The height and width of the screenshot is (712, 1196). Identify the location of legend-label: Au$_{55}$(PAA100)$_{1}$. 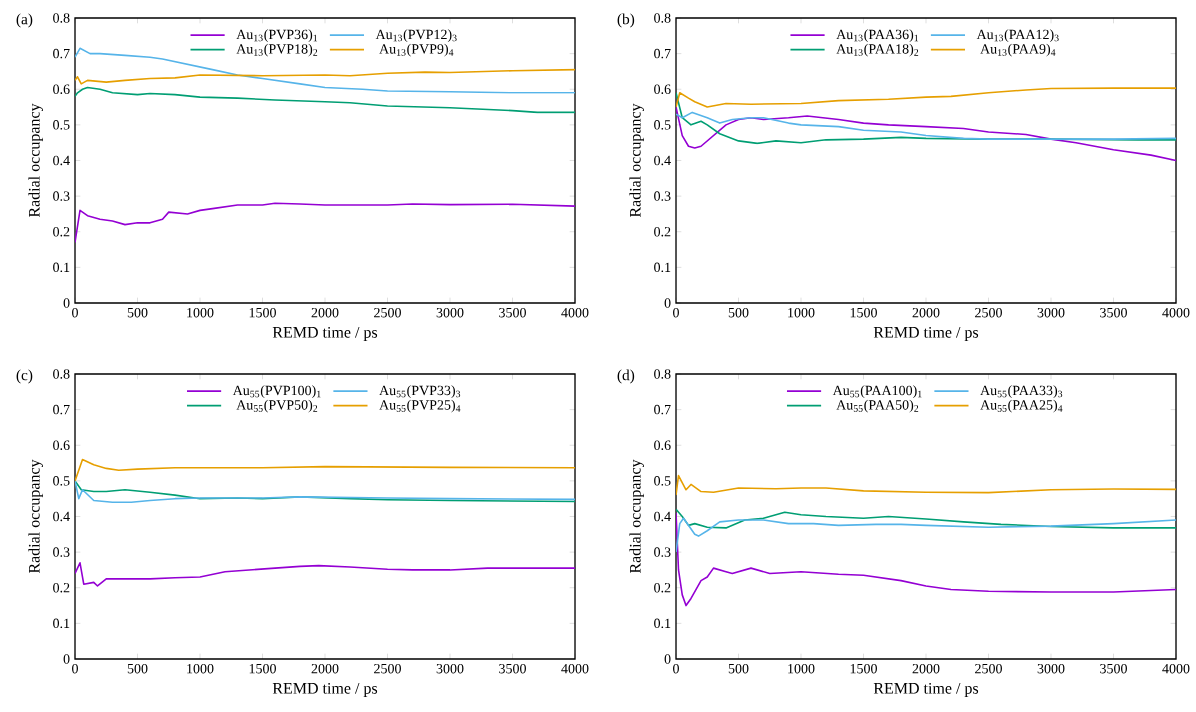
(877, 391).